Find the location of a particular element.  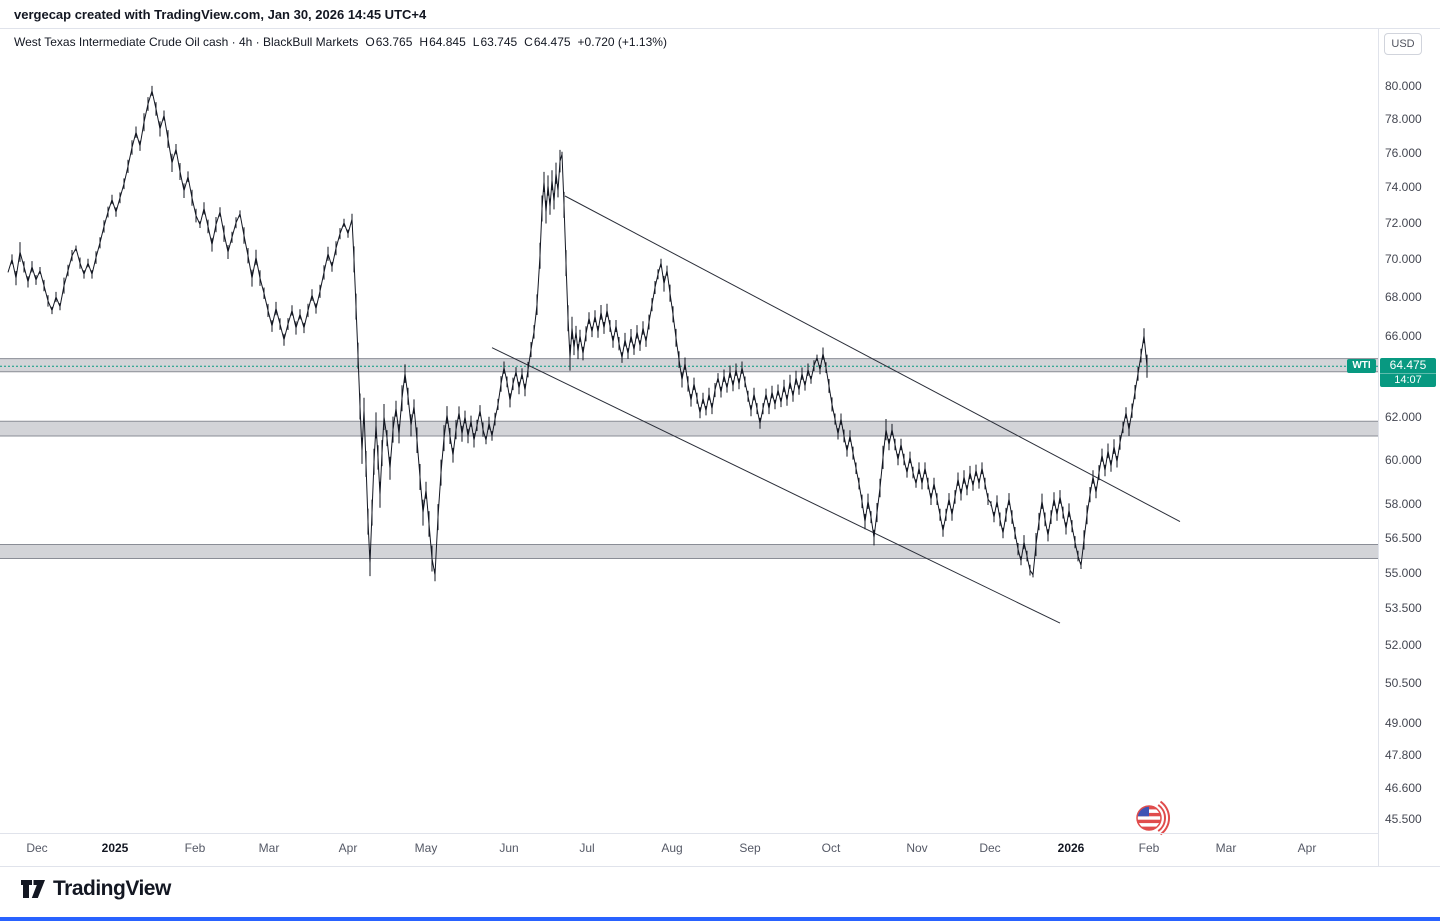

bar-countdown: 14:07 is located at coordinates (1408, 380).